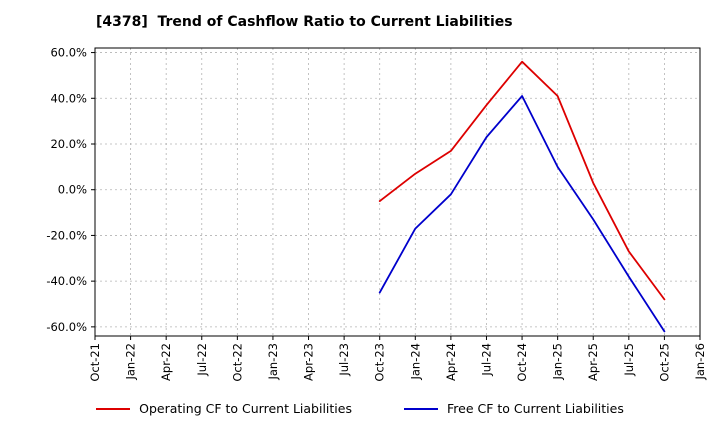 This screenshot has width=720, height=440. What do you see at coordinates (380, 362) in the screenshot?
I see `x-tick-label: Oct-23` at bounding box center [380, 362].